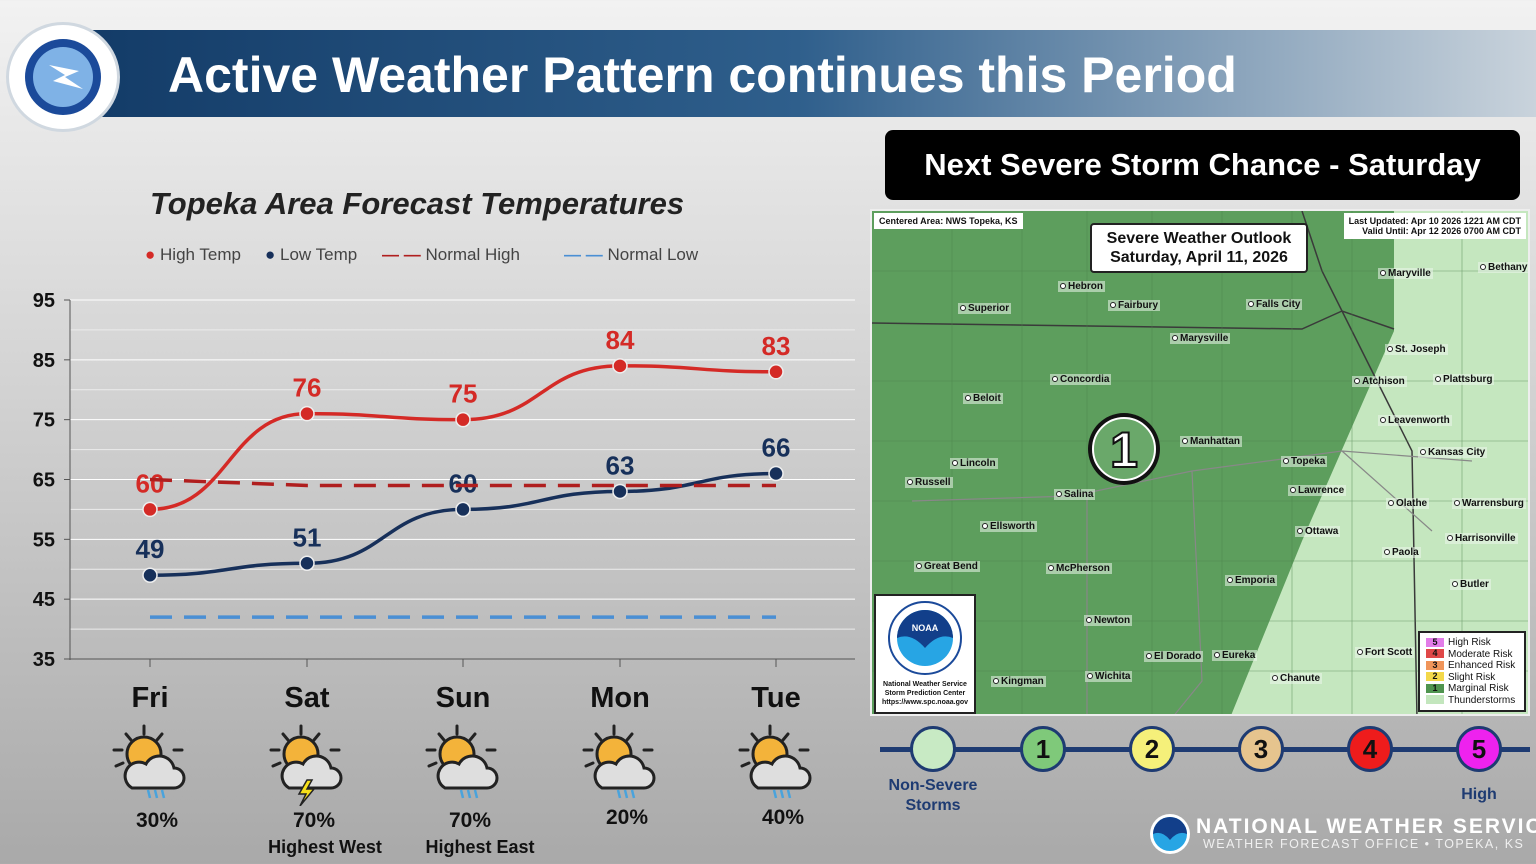 The image size is (1536, 864). Describe the element at coordinates (1018, 681) in the screenshot. I see `city-label: Kingman` at that location.